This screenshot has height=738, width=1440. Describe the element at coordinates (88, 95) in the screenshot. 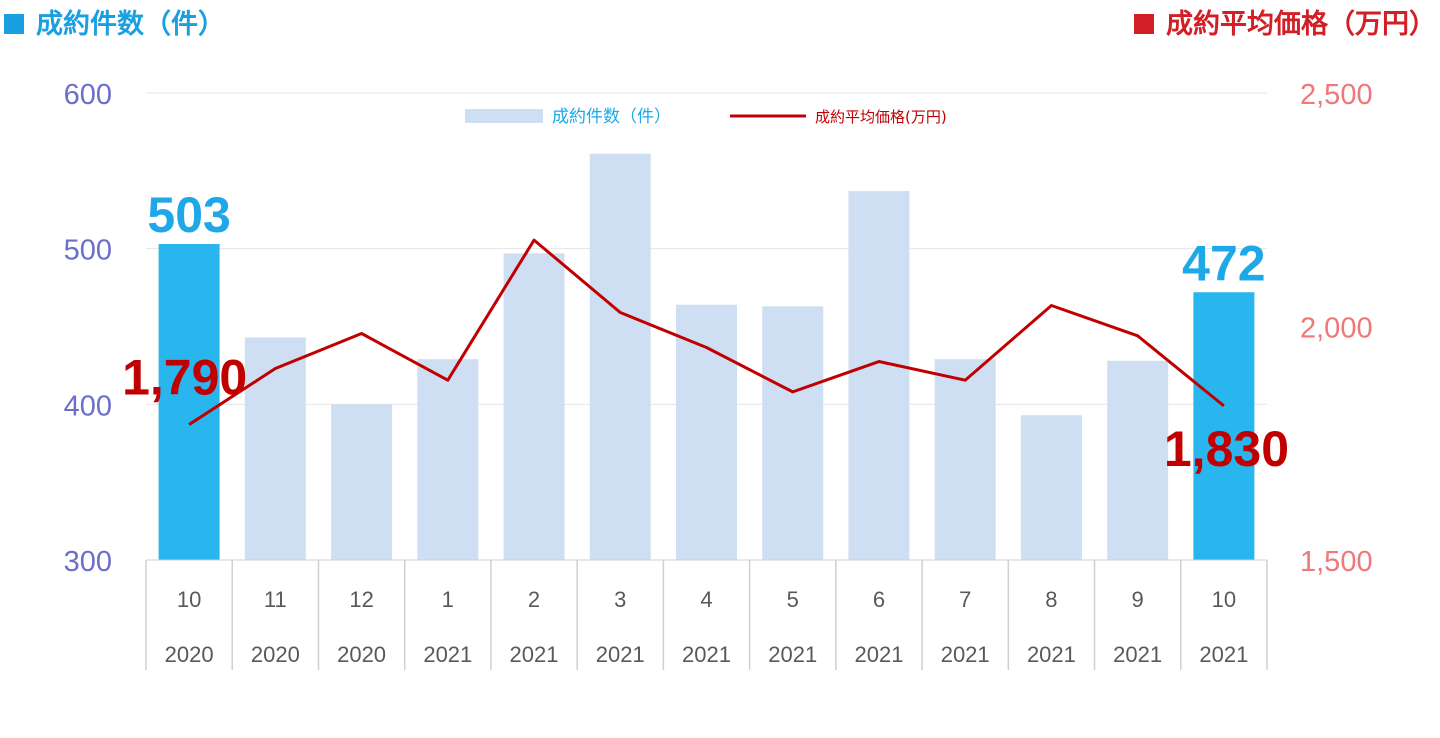

I see `left-axis-tick-label: 600` at that location.